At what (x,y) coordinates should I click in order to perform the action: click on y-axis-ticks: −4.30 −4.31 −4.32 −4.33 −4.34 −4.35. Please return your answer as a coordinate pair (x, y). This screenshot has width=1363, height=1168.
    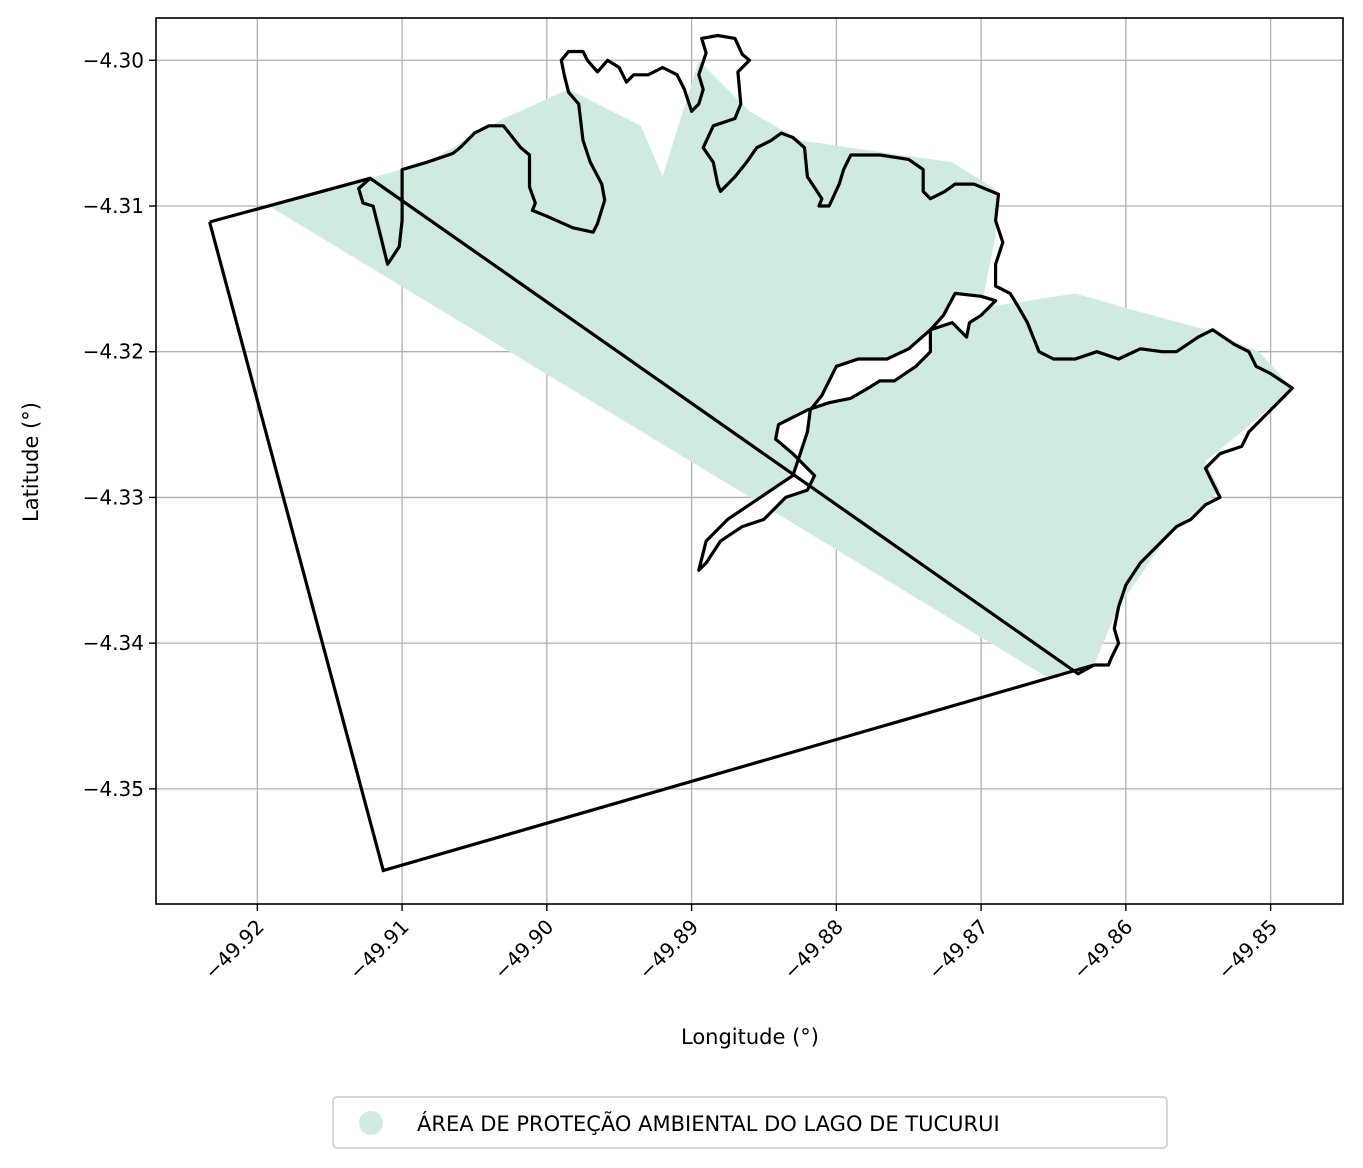
    Looking at the image, I should click on (119, 424).